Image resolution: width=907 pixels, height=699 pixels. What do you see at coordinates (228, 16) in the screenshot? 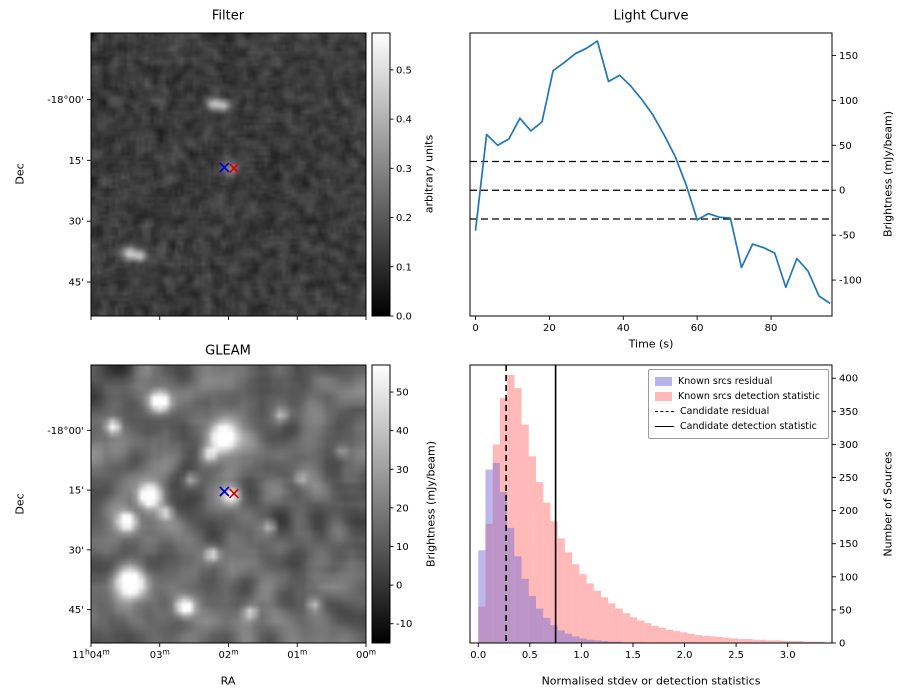
I see `filter-title: Filter` at bounding box center [228, 16].